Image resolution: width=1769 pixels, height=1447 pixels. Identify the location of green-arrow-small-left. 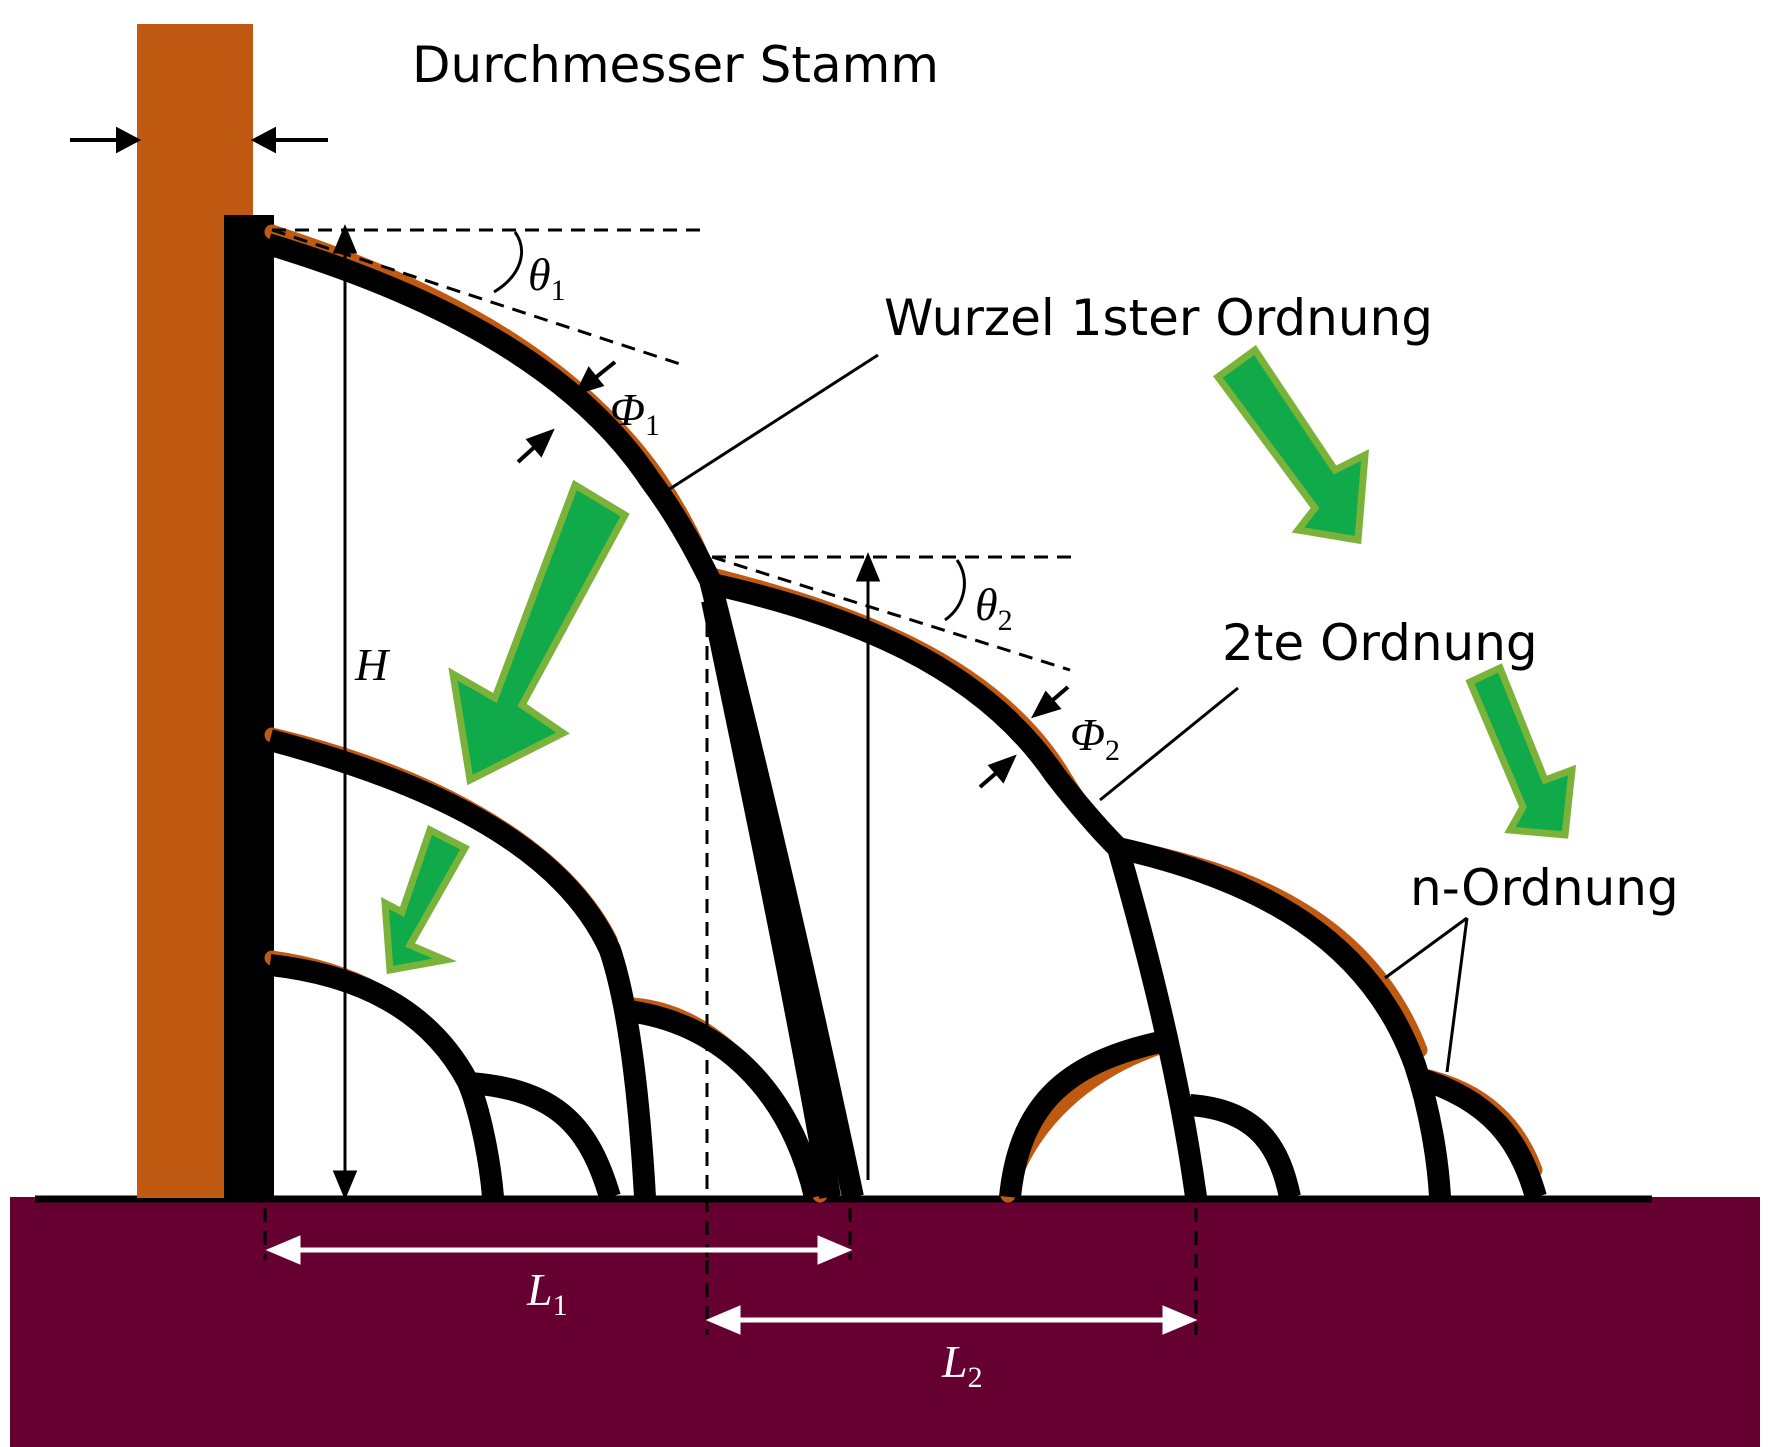
(425, 900).